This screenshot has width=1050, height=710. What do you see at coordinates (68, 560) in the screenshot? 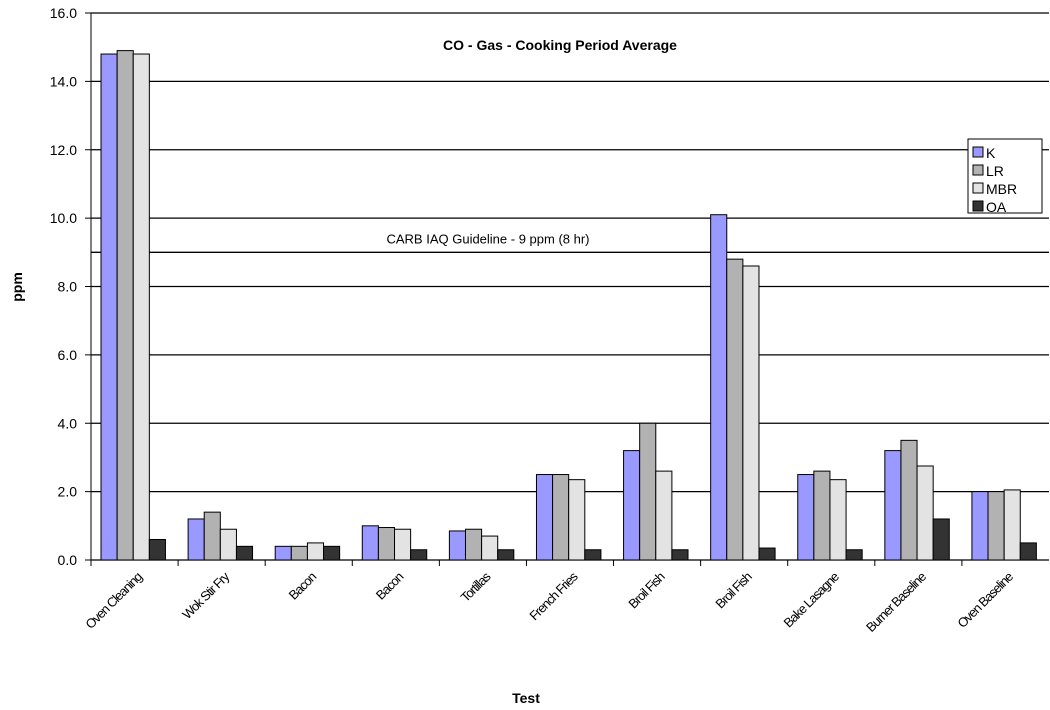
I see `y-tick-label: 0.0` at bounding box center [68, 560].